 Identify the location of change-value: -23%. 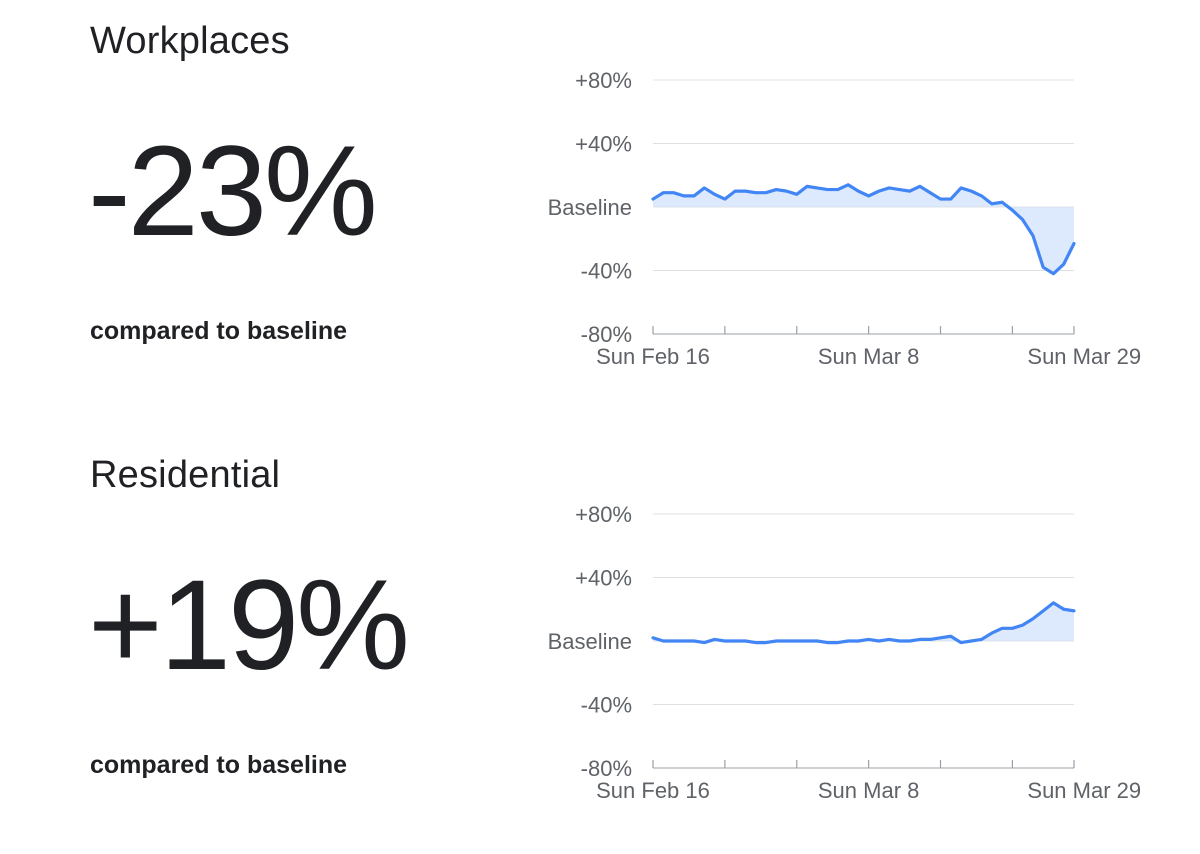
(233, 191).